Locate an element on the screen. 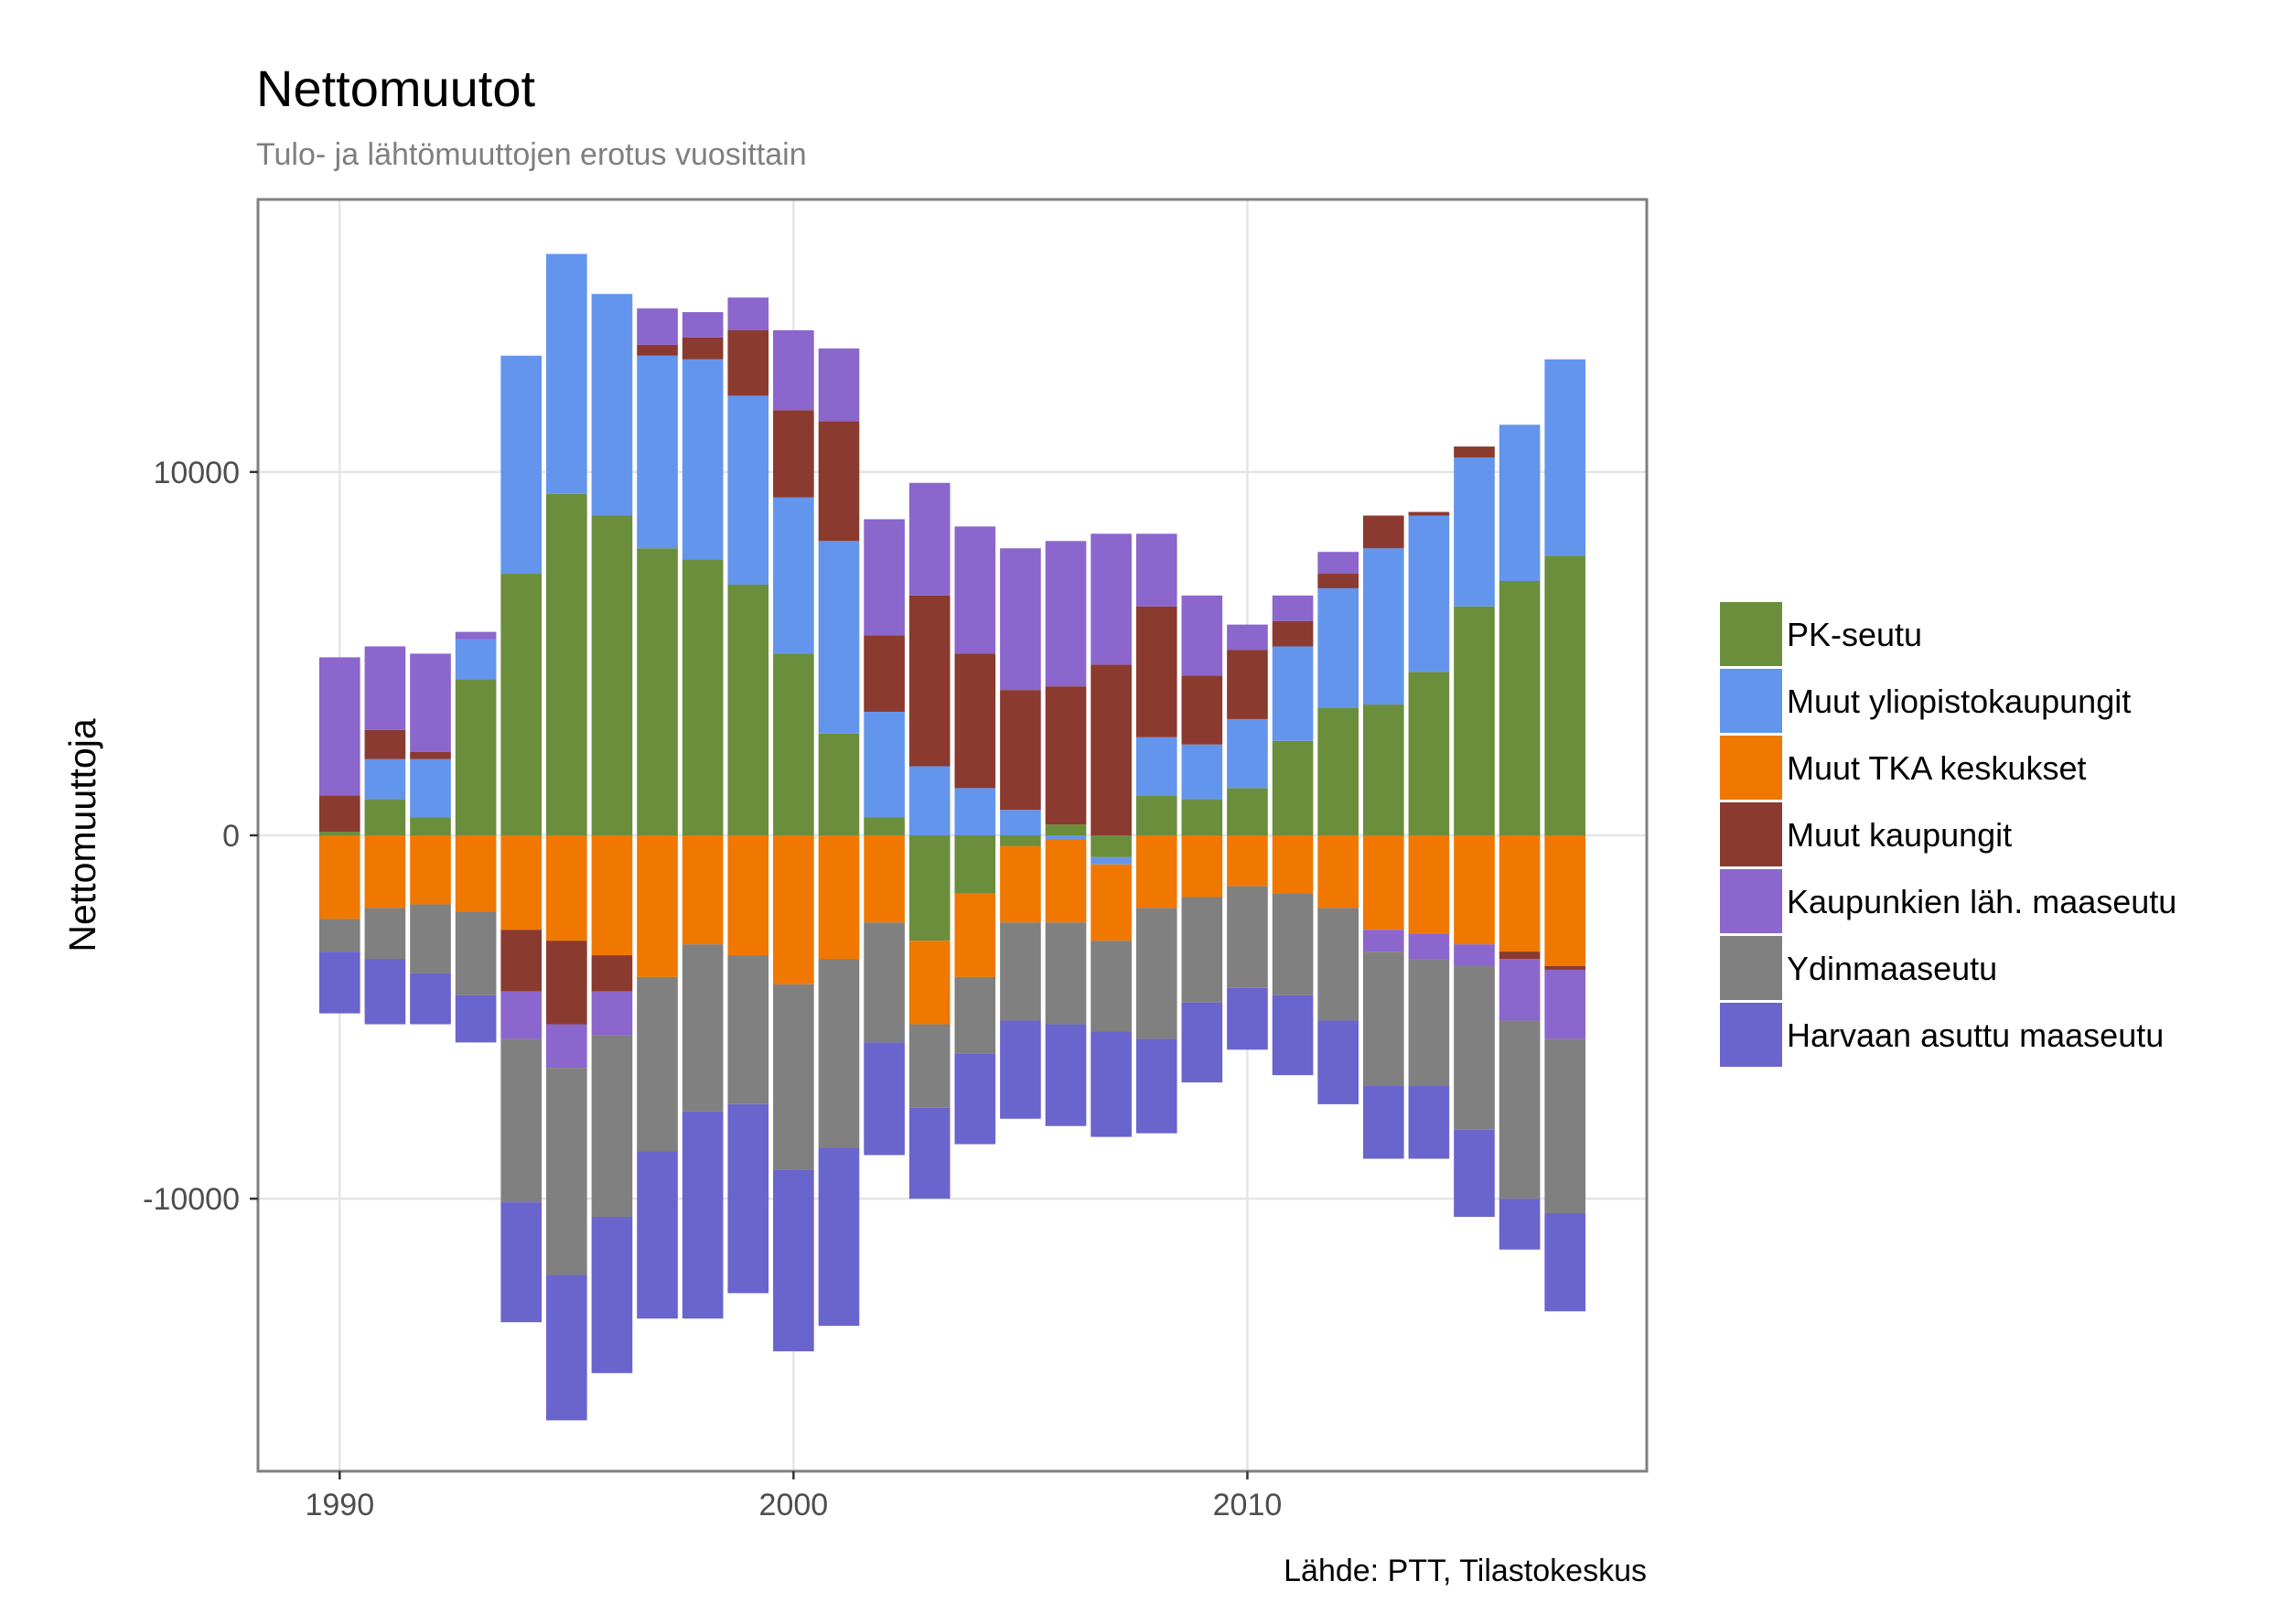  bar-segment: Ydinmaaseutu 2004: -2100 is located at coordinates (975, 1015).